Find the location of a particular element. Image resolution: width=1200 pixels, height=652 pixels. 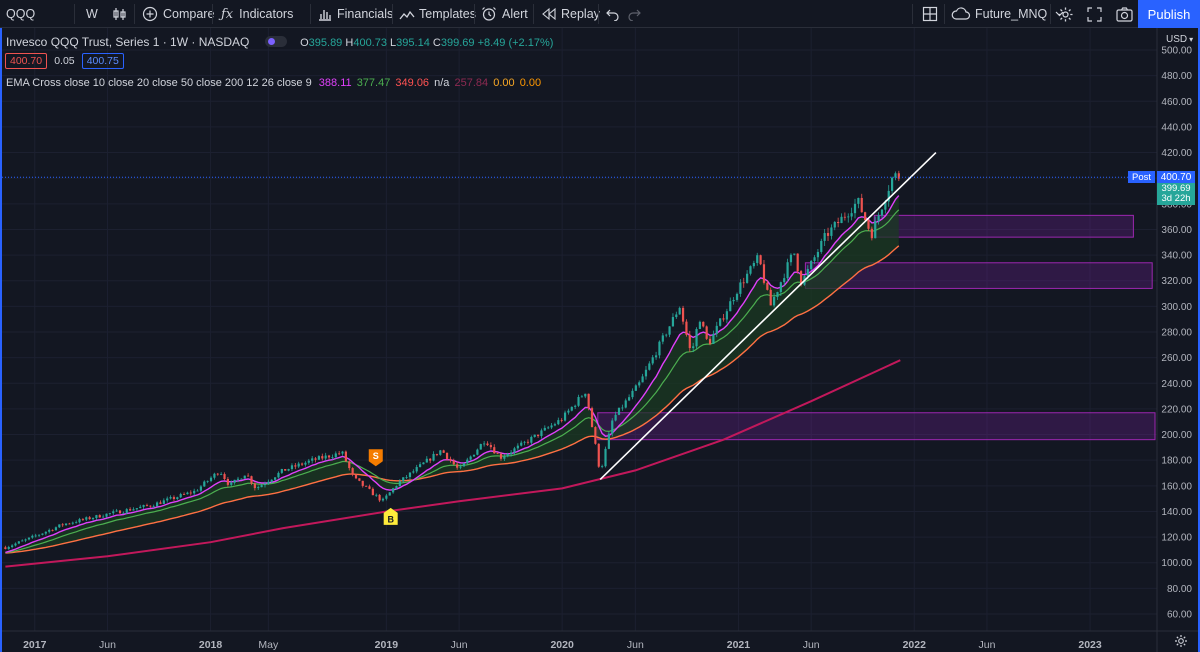

settings-button is located at coordinates (1065, 14).